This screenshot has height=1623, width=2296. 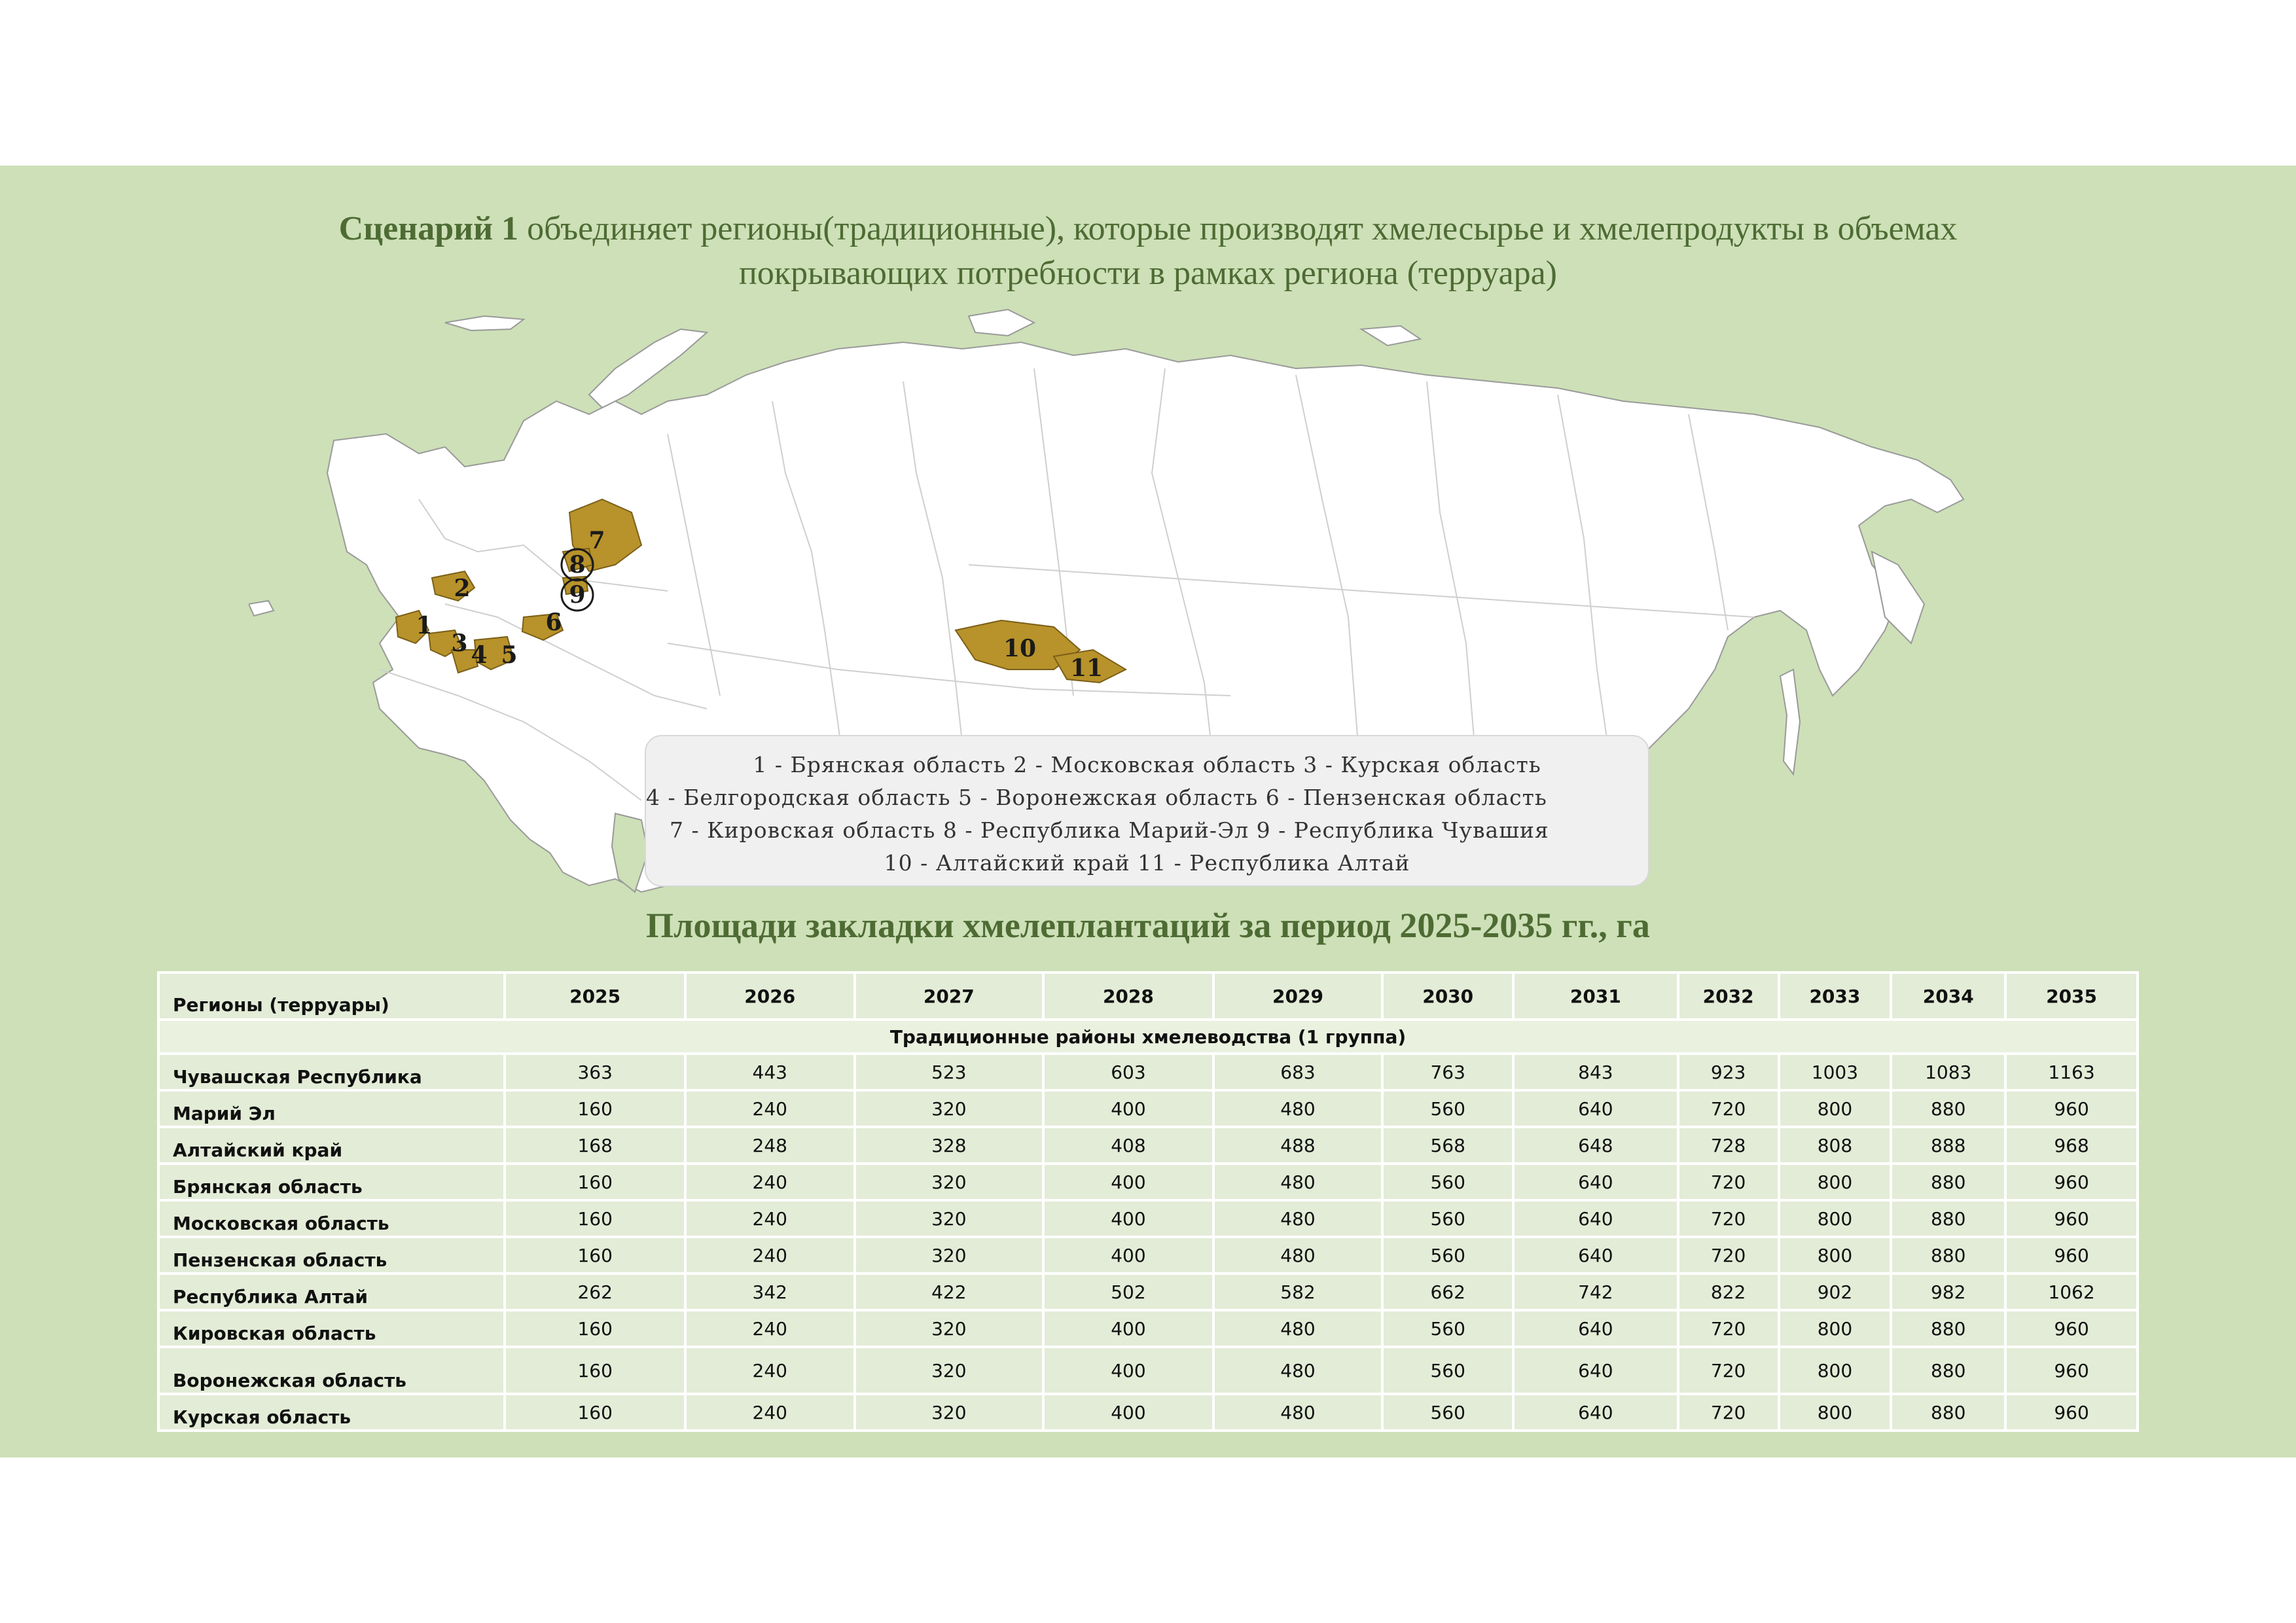 I want to click on row-value: 888, so click(x=1948, y=1145).